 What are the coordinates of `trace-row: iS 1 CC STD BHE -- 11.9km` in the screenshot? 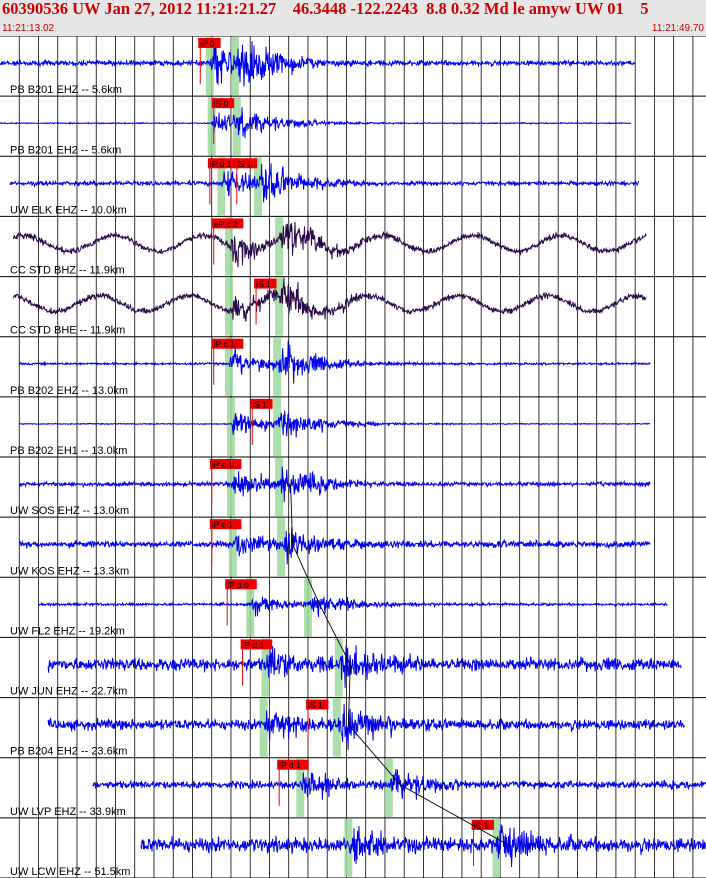 It's located at (328, 307).